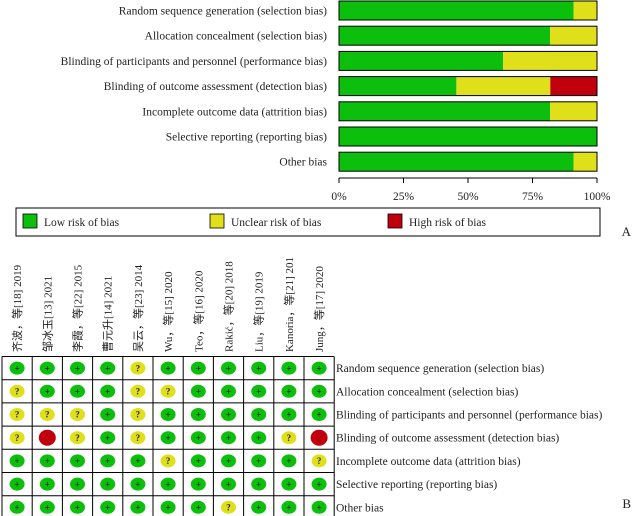 This screenshot has width=638, height=516. What do you see at coordinates (246, 138) in the screenshot?
I see `category-label: Selective reporting (reporting bias)` at bounding box center [246, 138].